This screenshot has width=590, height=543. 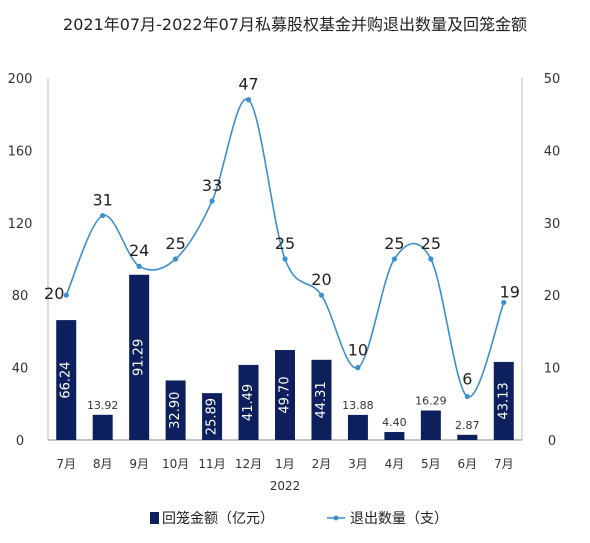 What do you see at coordinates (399, 519) in the screenshot?
I see `legend-line-label: 退出数量（支）` at bounding box center [399, 519].